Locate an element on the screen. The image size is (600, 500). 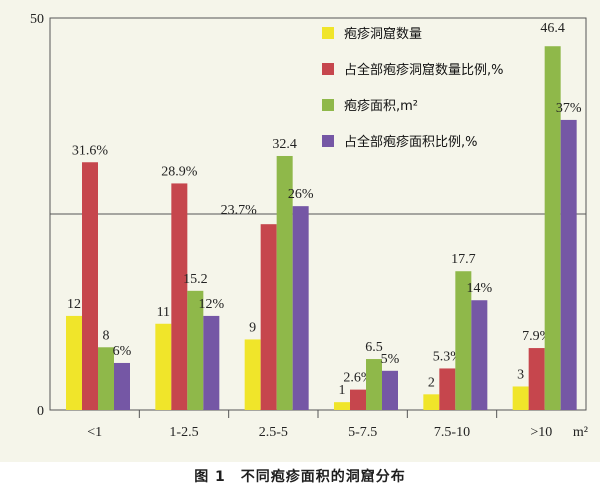
data-label: 5.3% is located at coordinates (448, 356).